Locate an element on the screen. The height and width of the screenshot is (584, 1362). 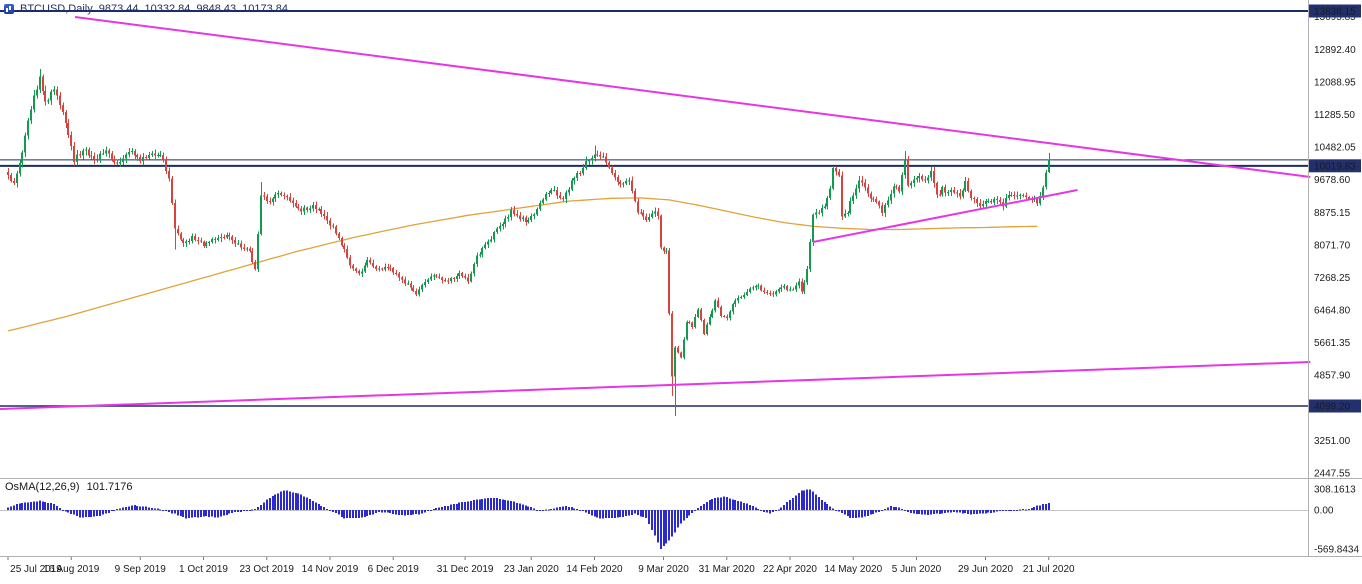
svg-text: 5 Jun 2020 is located at coordinates (917, 569).